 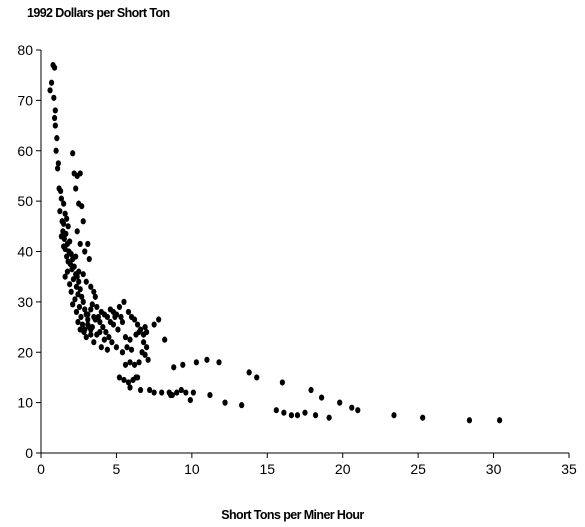 I want to click on x-tick-label: 20, so click(x=343, y=469).